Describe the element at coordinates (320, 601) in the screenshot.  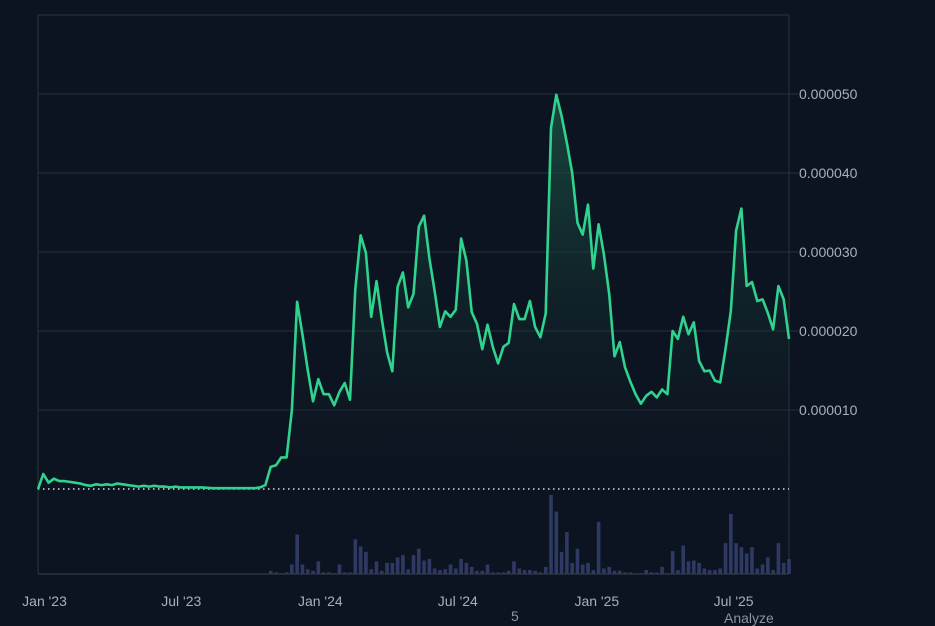
I see `x-tick-label: Jan '24` at that location.